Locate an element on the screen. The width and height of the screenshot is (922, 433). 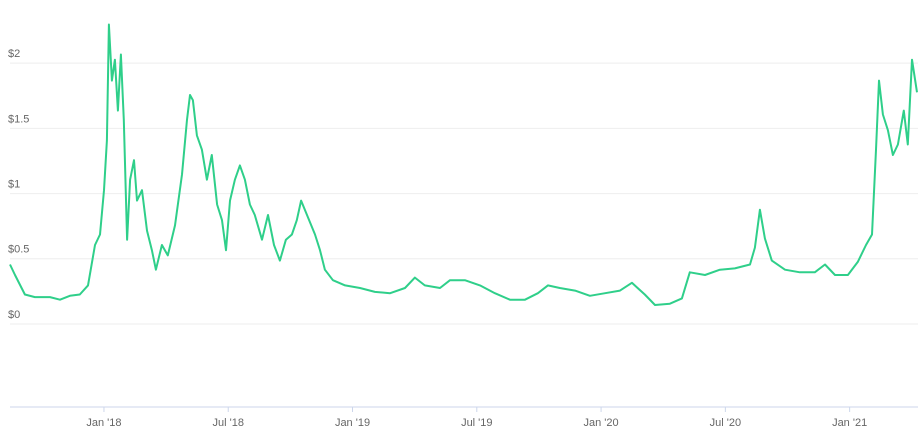
x-tick-label: Jan '19 is located at coordinates (352, 423).